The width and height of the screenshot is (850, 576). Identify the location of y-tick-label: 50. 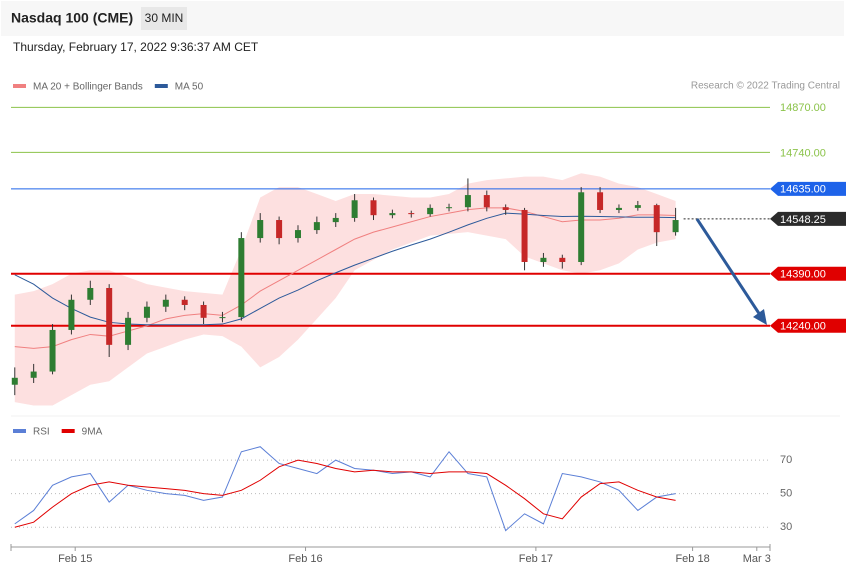
(786, 494).